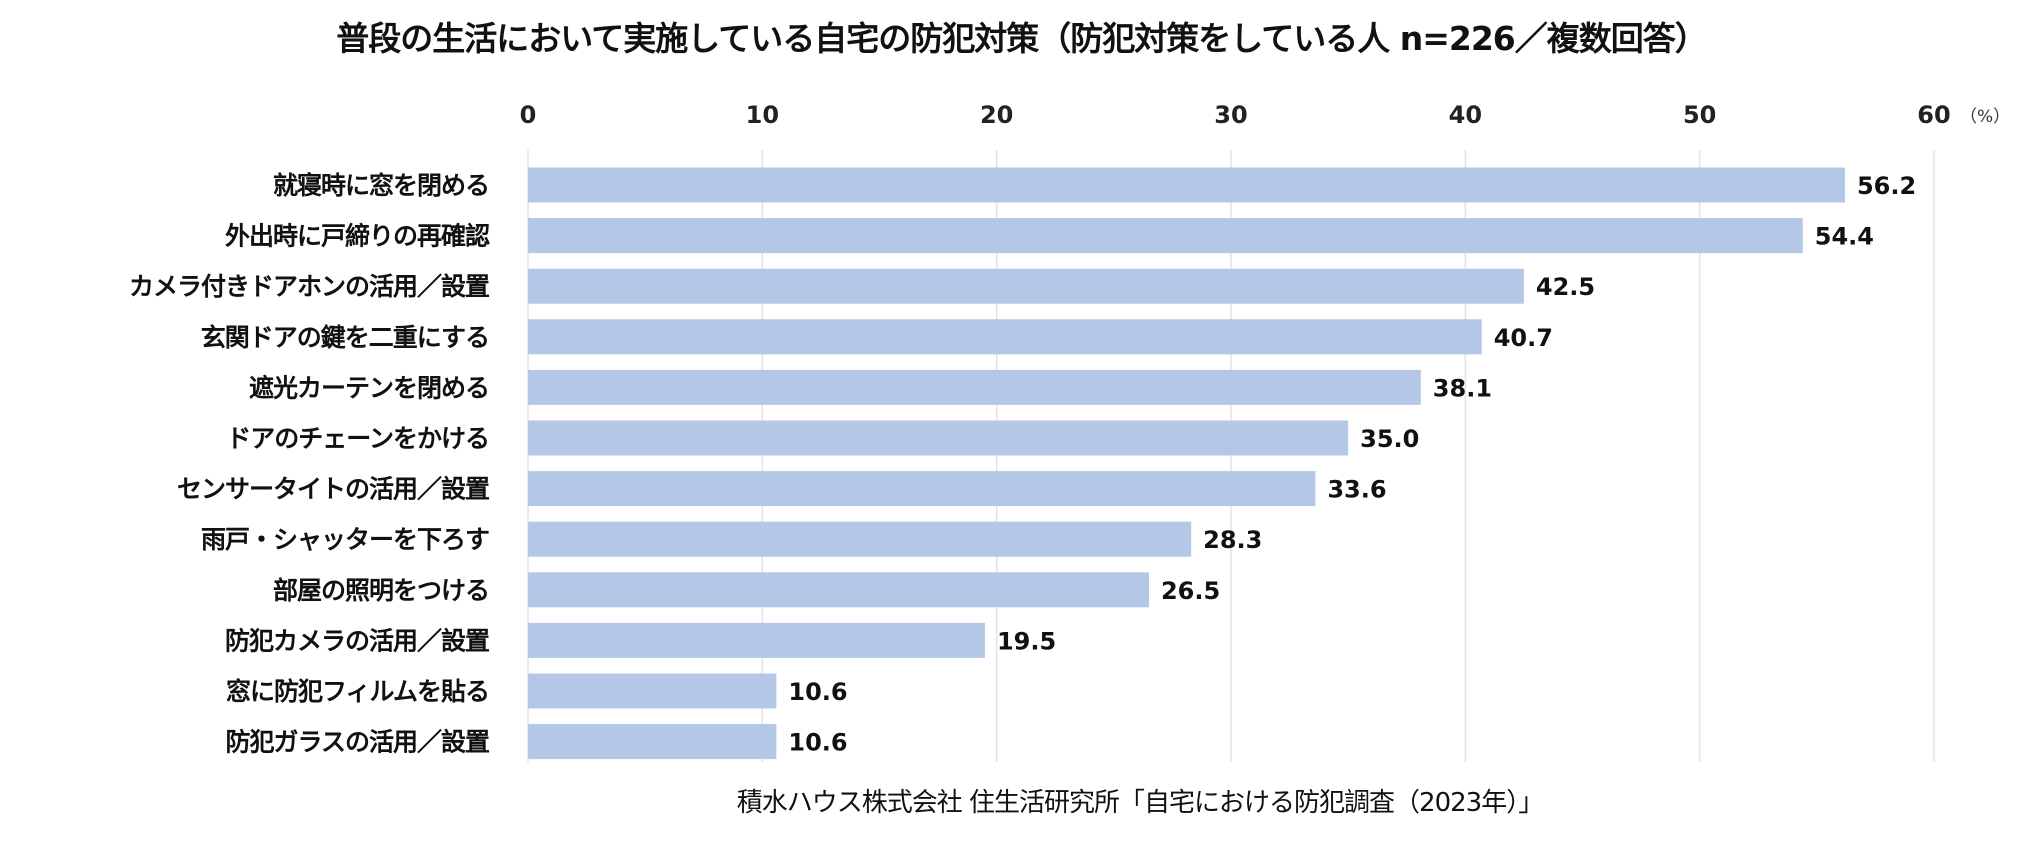  Describe the element at coordinates (1389, 439) in the screenshot. I see `data-label: 35.0` at that location.